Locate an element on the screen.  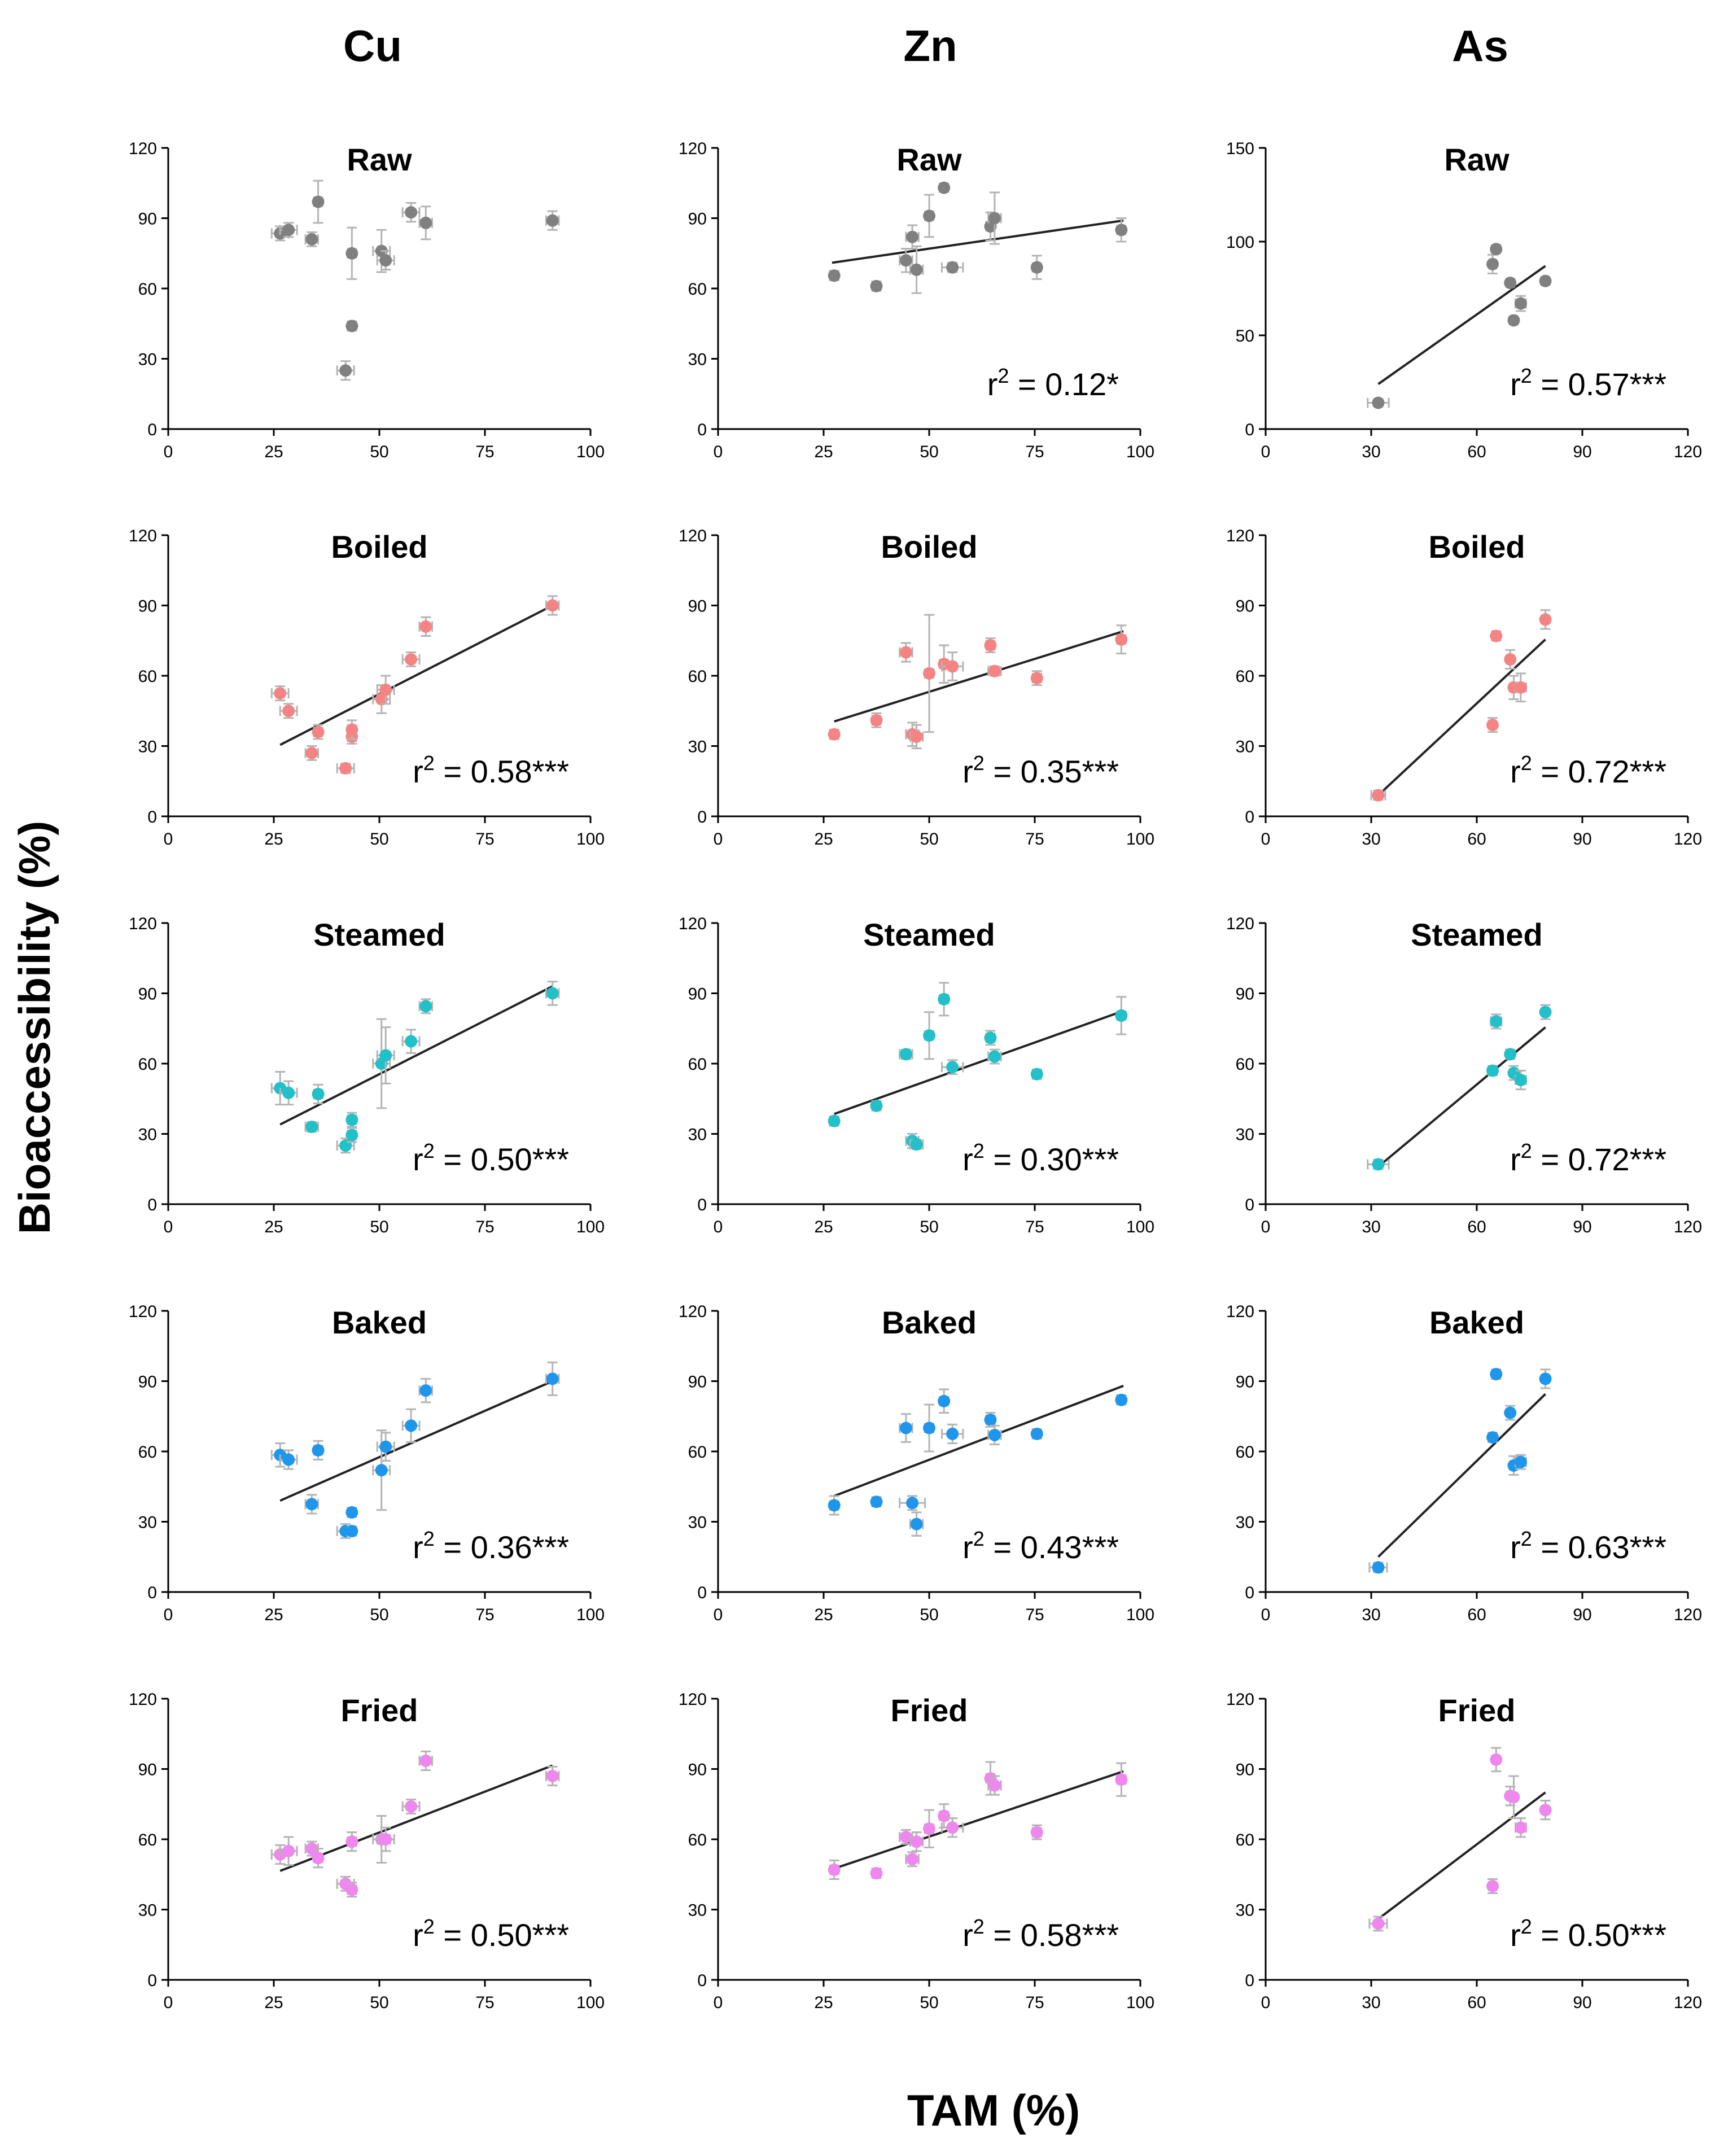
panel-title: Raw is located at coordinates (380, 159).